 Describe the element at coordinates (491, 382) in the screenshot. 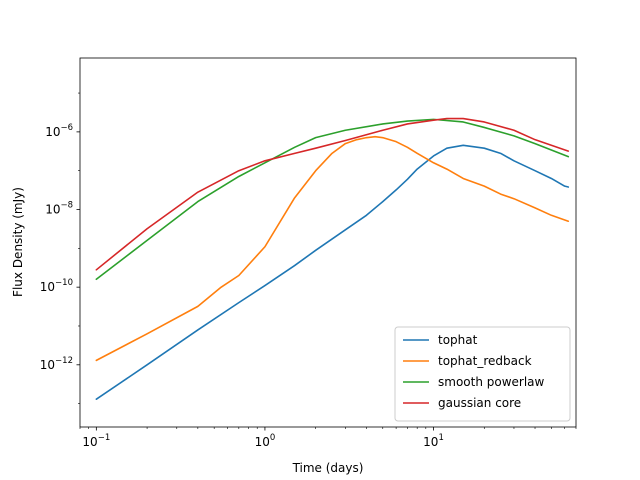

I see `legend-label-2: smooth powerlaw` at that location.